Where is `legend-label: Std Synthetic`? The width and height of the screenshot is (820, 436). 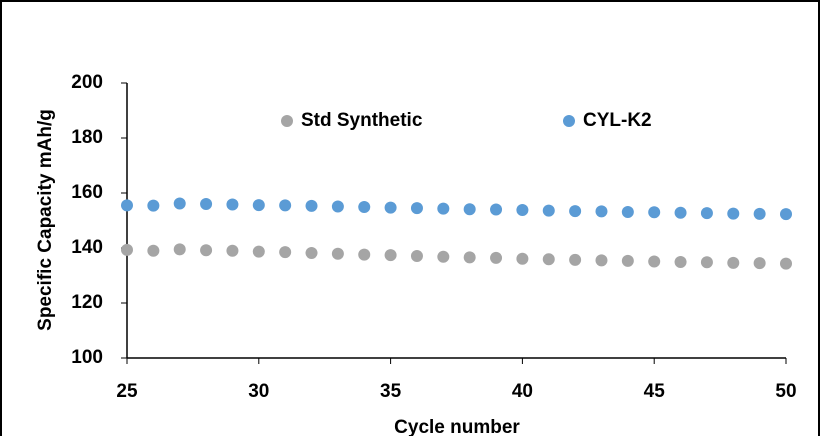
legend-label: Std Synthetic is located at coordinates (362, 120).